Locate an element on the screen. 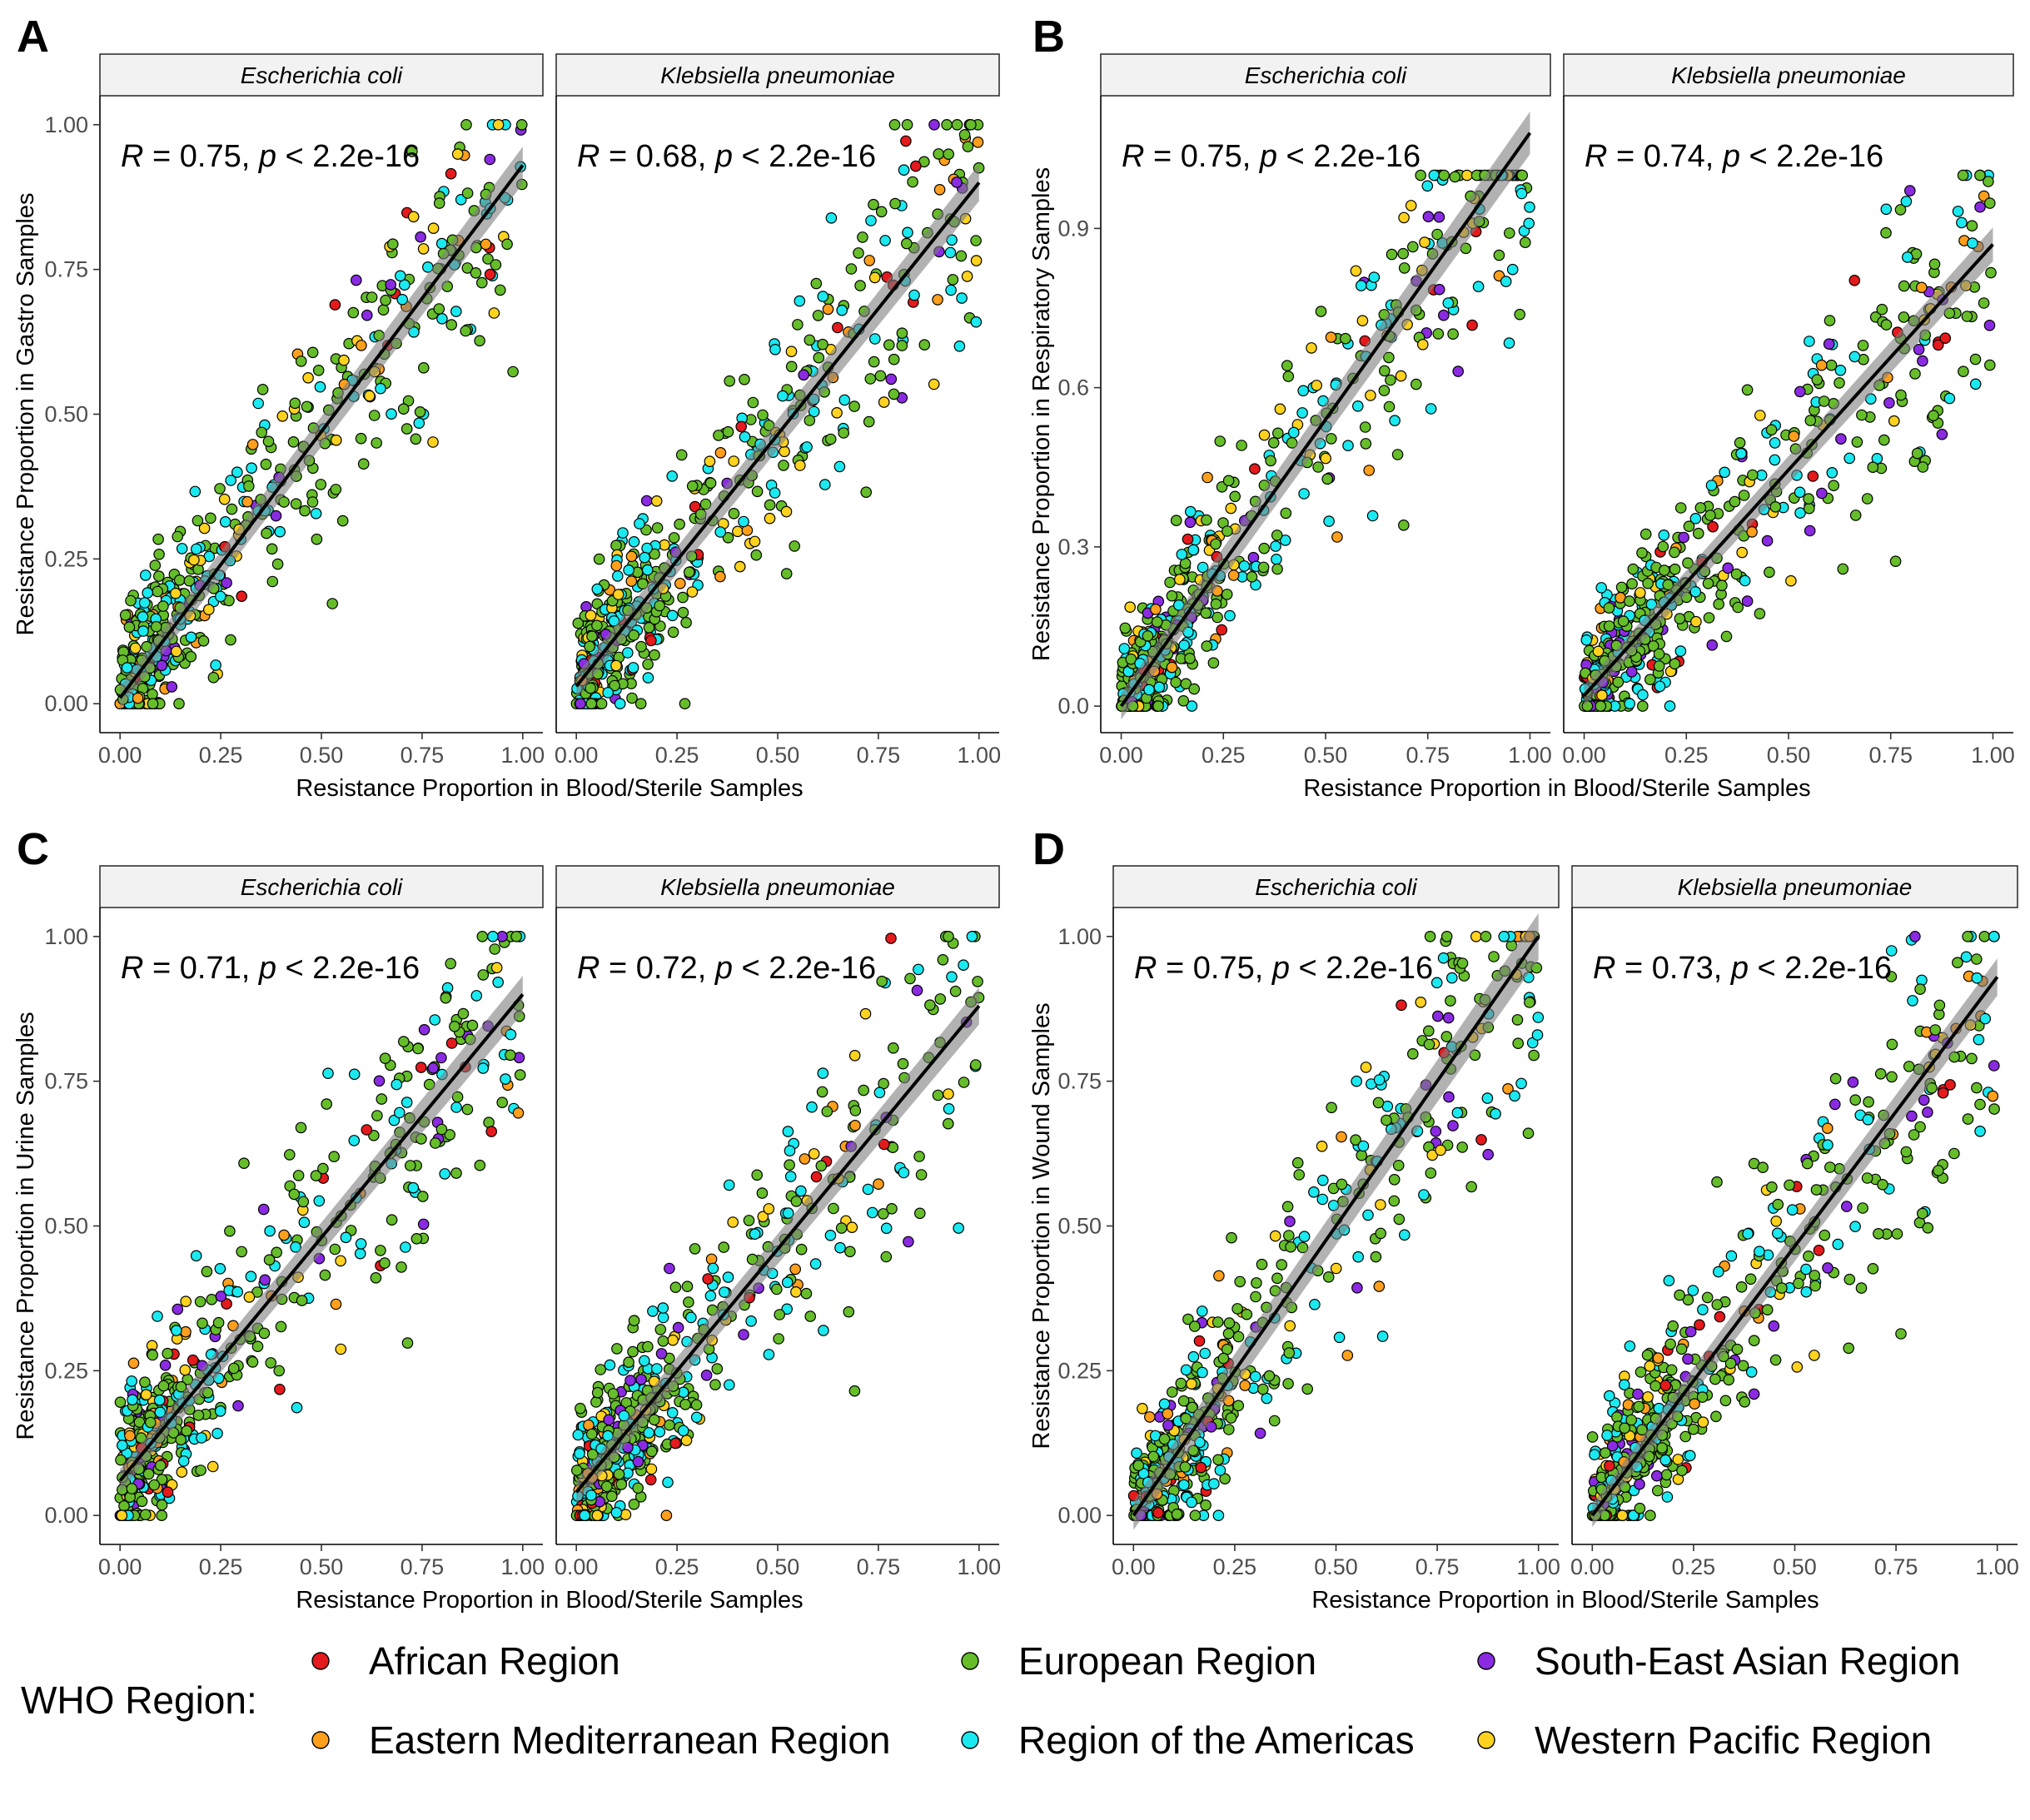 The image size is (2030, 1820). legend-item: European Region is located at coordinates (1138, 1661).